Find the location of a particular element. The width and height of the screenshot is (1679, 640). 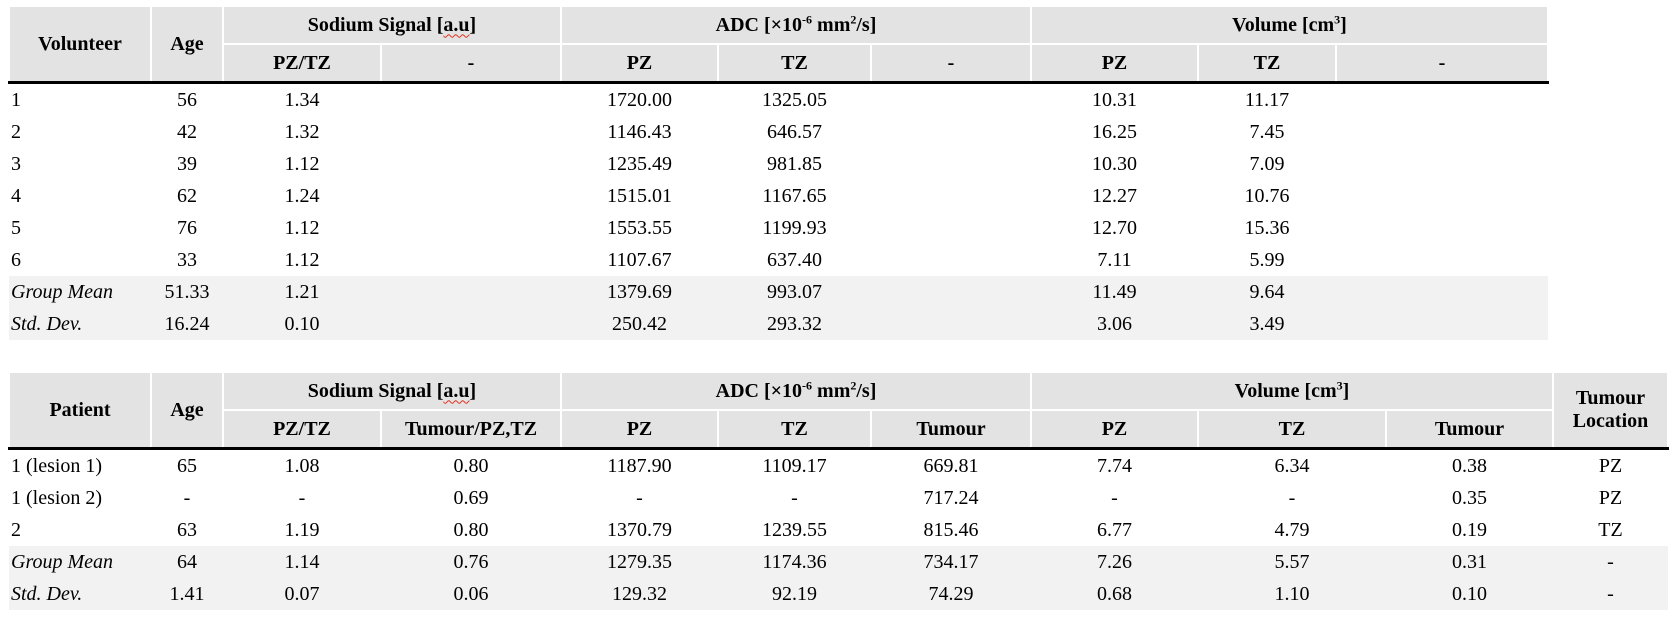

superscript: 2 is located at coordinates (853, 18).